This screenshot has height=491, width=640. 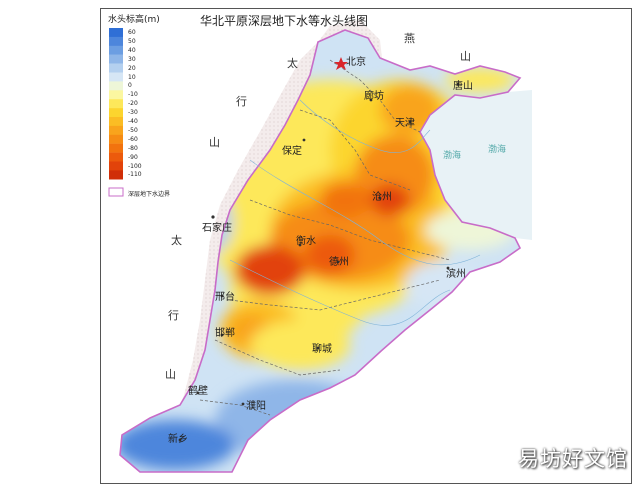 What do you see at coordinates (452, 156) in the screenshot?
I see `sea-label-bohai-1: 渤海` at bounding box center [452, 156].